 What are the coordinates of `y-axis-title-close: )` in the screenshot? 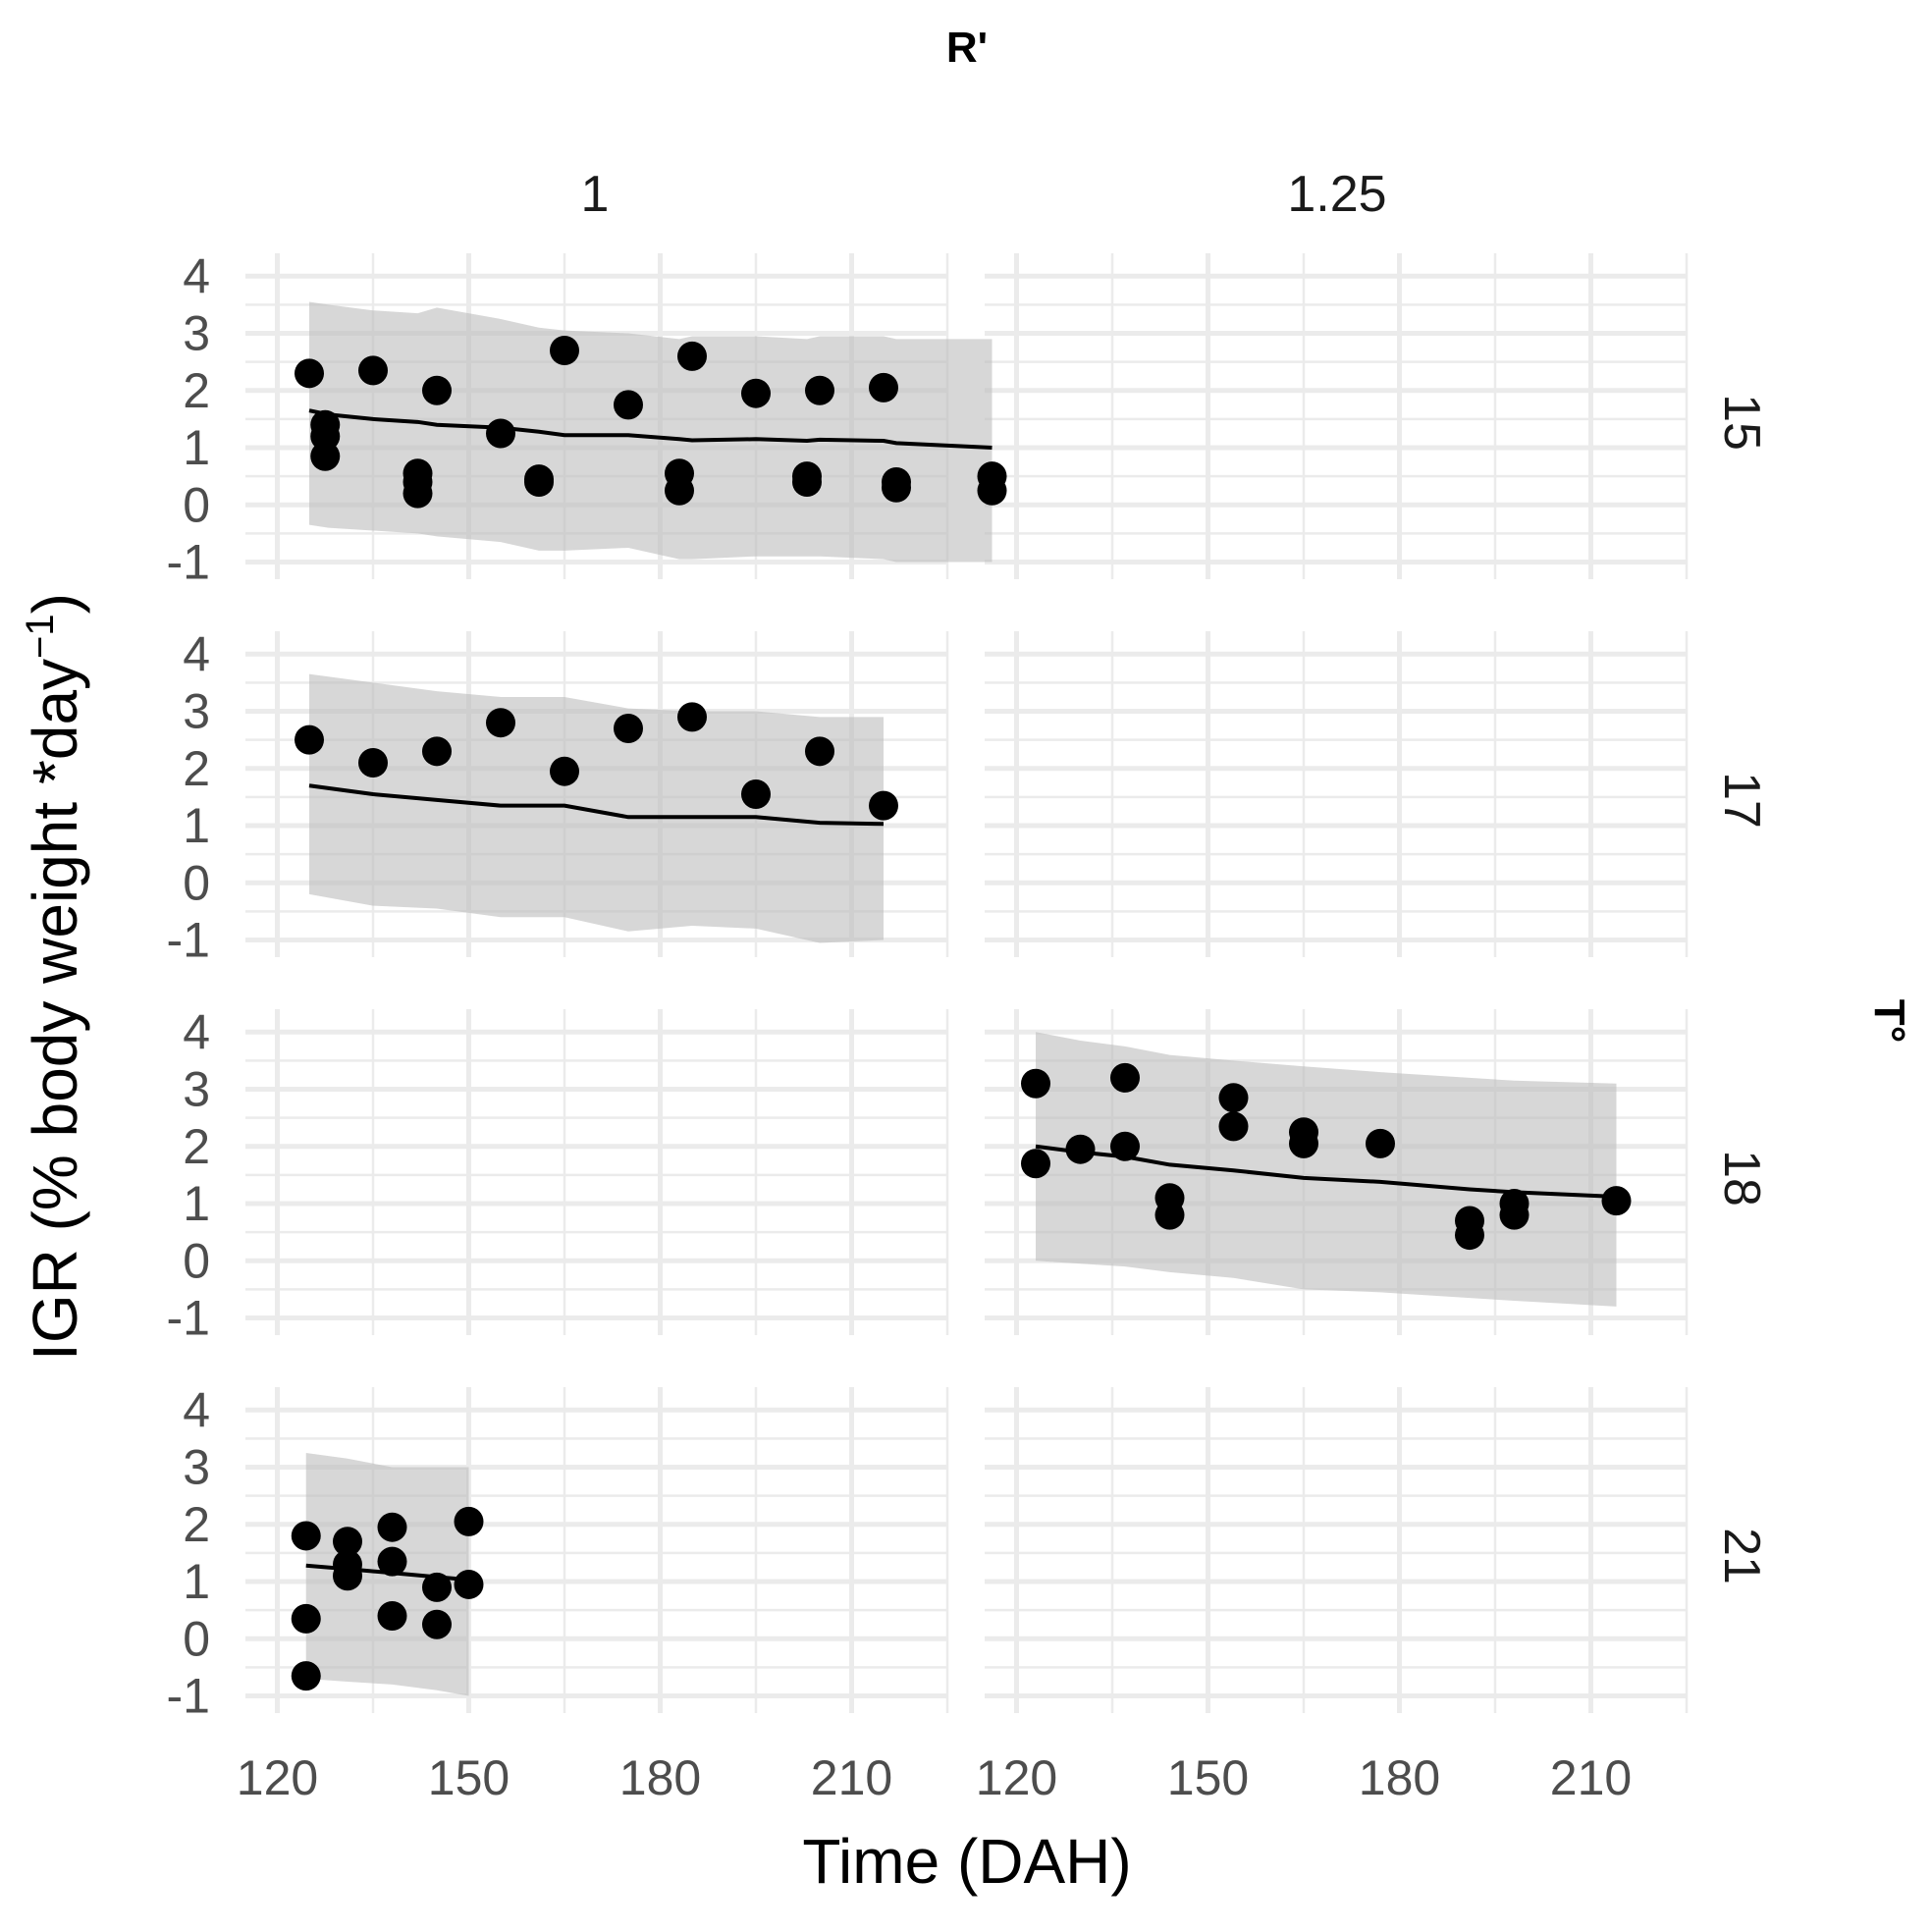 It's located at (55, 603).